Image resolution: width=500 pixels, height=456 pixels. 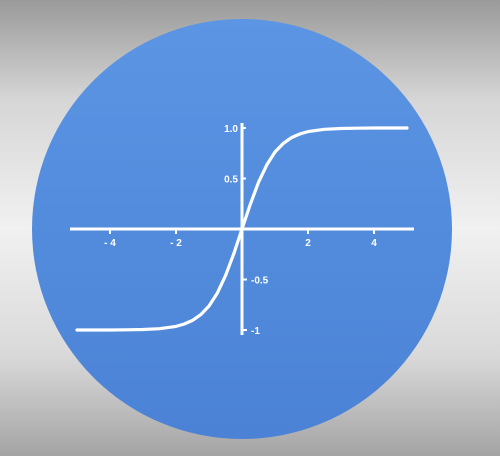 What do you see at coordinates (260, 281) in the screenshot?
I see `y-tick-label: -0.5` at bounding box center [260, 281].